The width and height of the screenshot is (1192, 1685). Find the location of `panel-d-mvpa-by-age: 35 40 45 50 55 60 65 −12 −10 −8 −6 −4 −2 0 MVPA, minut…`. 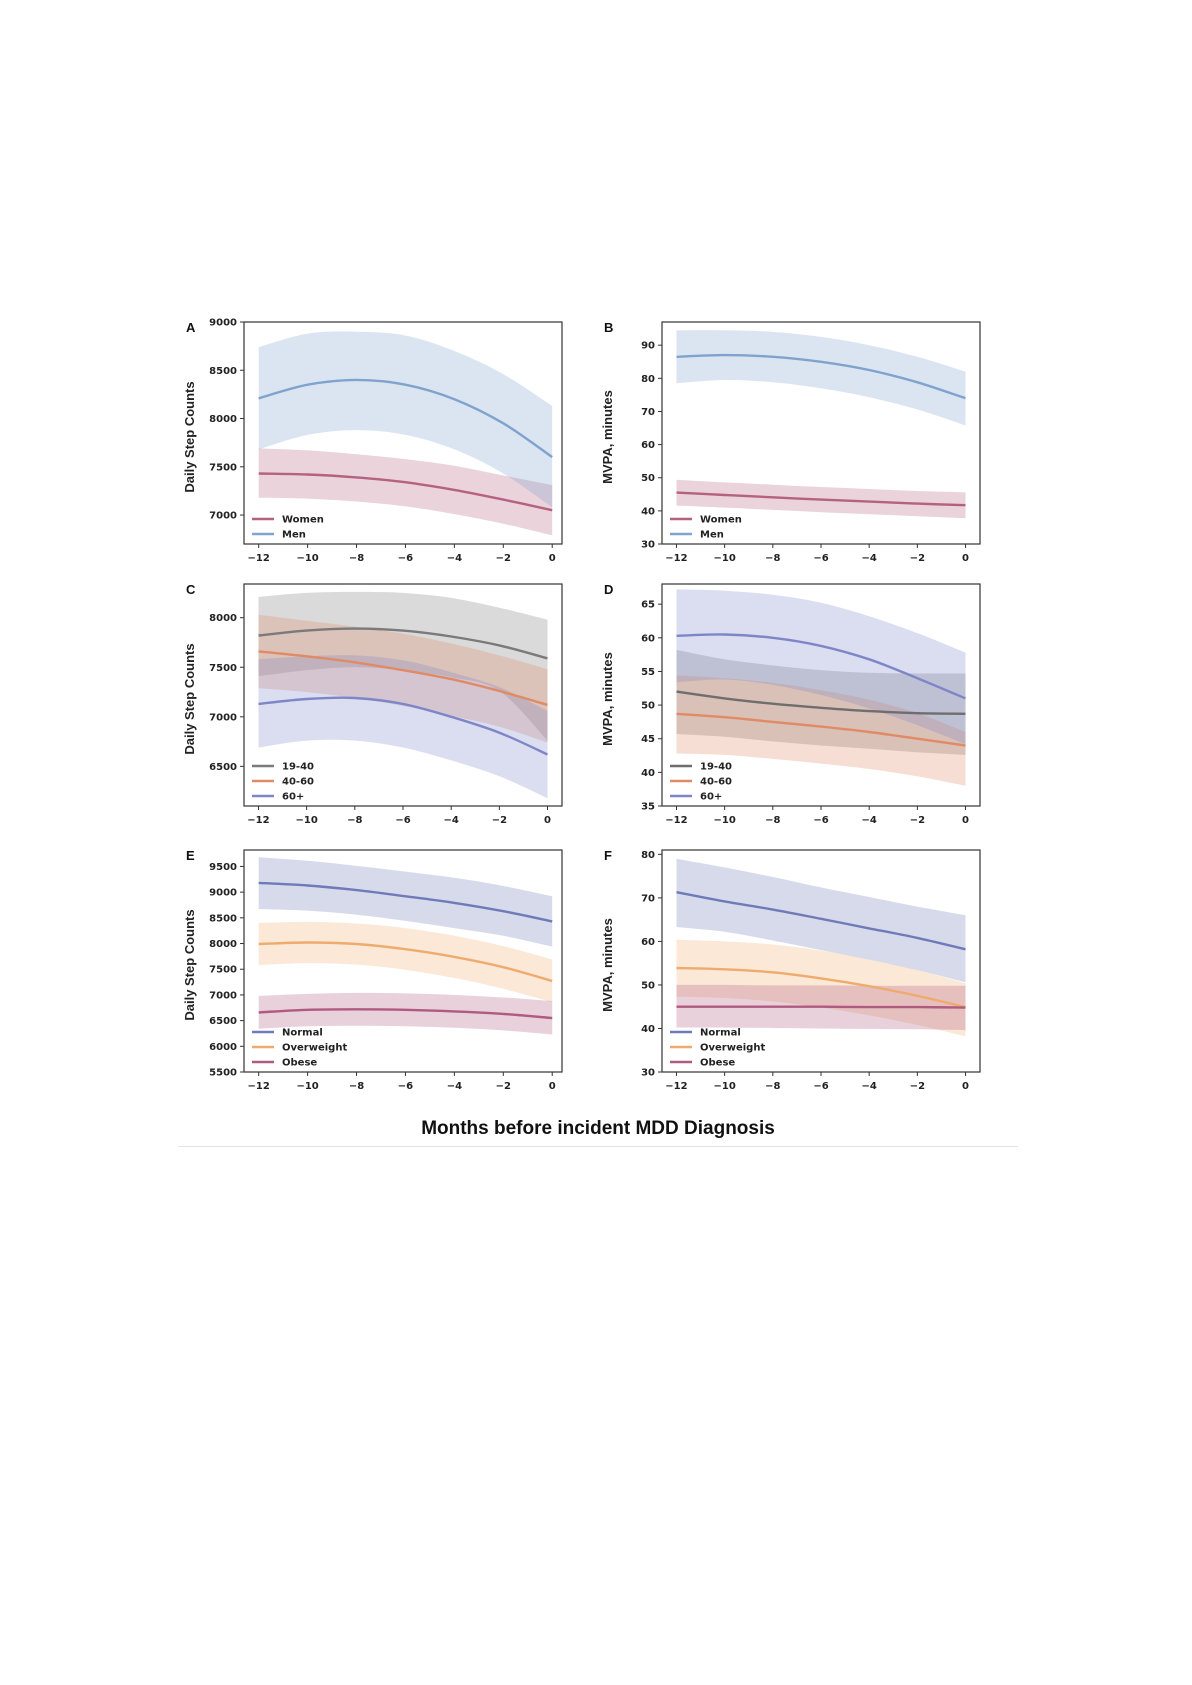

panel-d-mvpa-by-age: 35 40 45 50 55 60 65 −12 −10 −8 −6 −4 −2 0 MVPA, minut… is located at coordinates (805, 711).